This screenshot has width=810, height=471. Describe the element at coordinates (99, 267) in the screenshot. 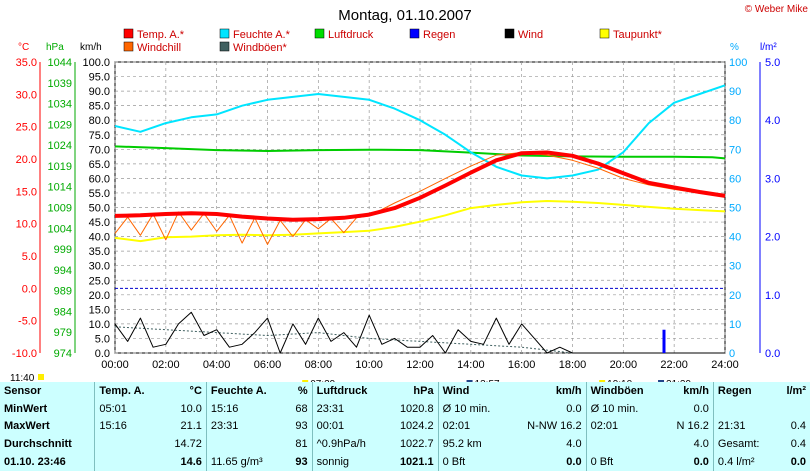

I see `wind-tick-label: 30.0` at that location.